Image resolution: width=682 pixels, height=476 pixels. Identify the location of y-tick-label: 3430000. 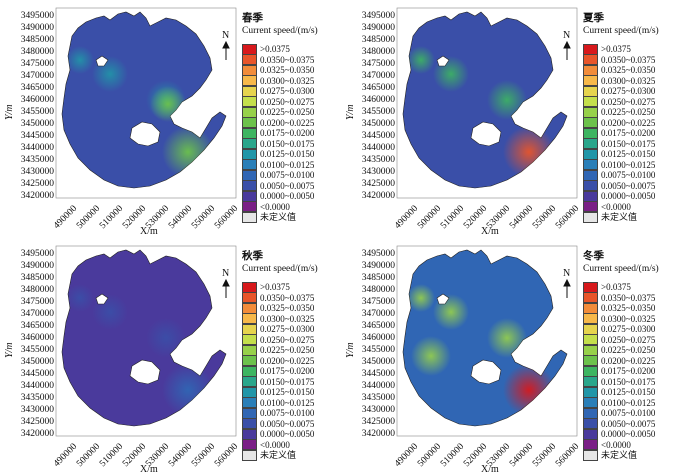
(378, 172).